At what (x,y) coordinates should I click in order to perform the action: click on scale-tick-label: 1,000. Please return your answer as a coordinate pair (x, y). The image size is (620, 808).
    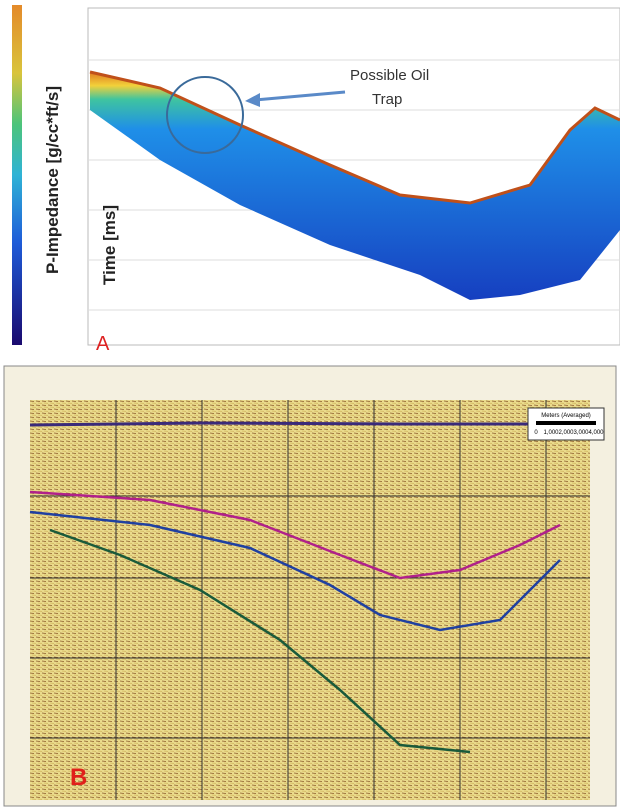
    Looking at the image, I should click on (551, 433).